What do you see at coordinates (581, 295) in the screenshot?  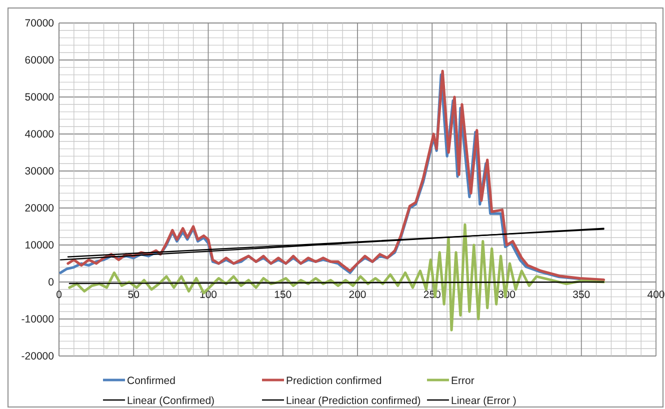 I see `x-tick-label: 350` at bounding box center [581, 295].